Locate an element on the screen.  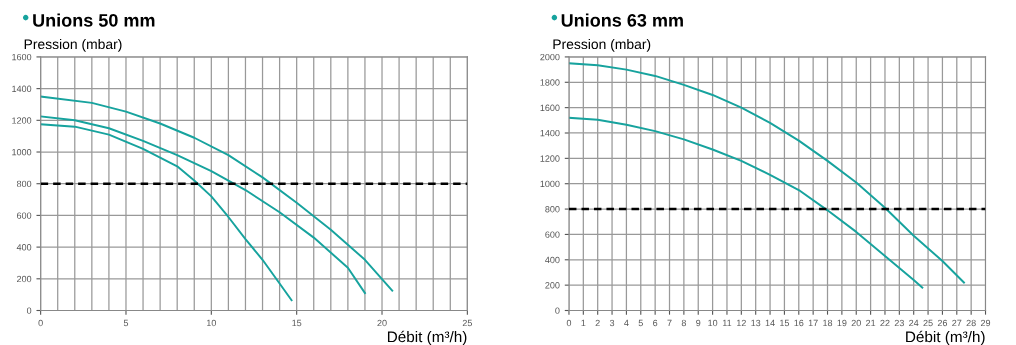
x-tick-label: 16 is located at coordinates (799, 323).